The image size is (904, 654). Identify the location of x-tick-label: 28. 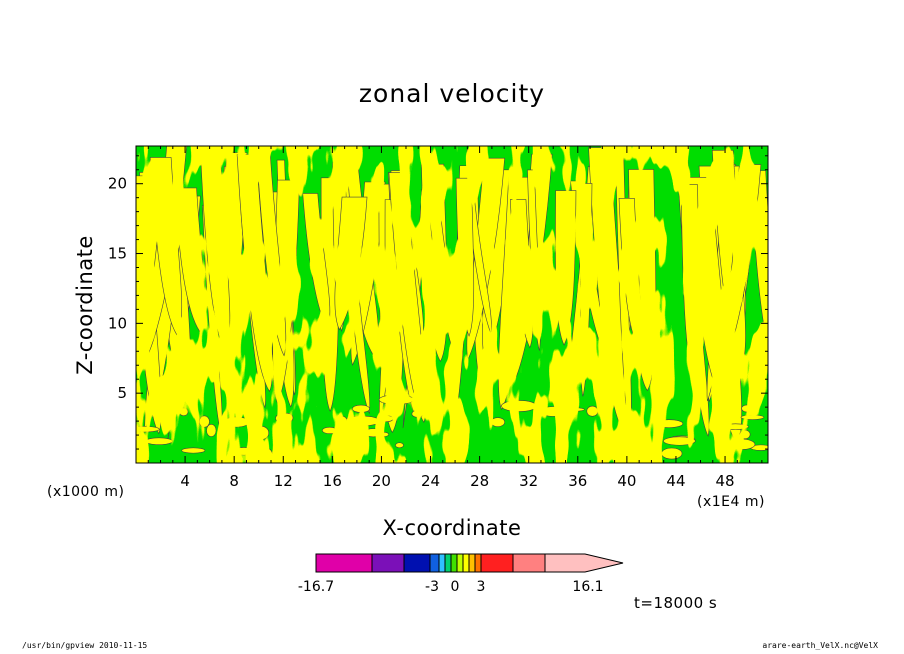
(479, 481).